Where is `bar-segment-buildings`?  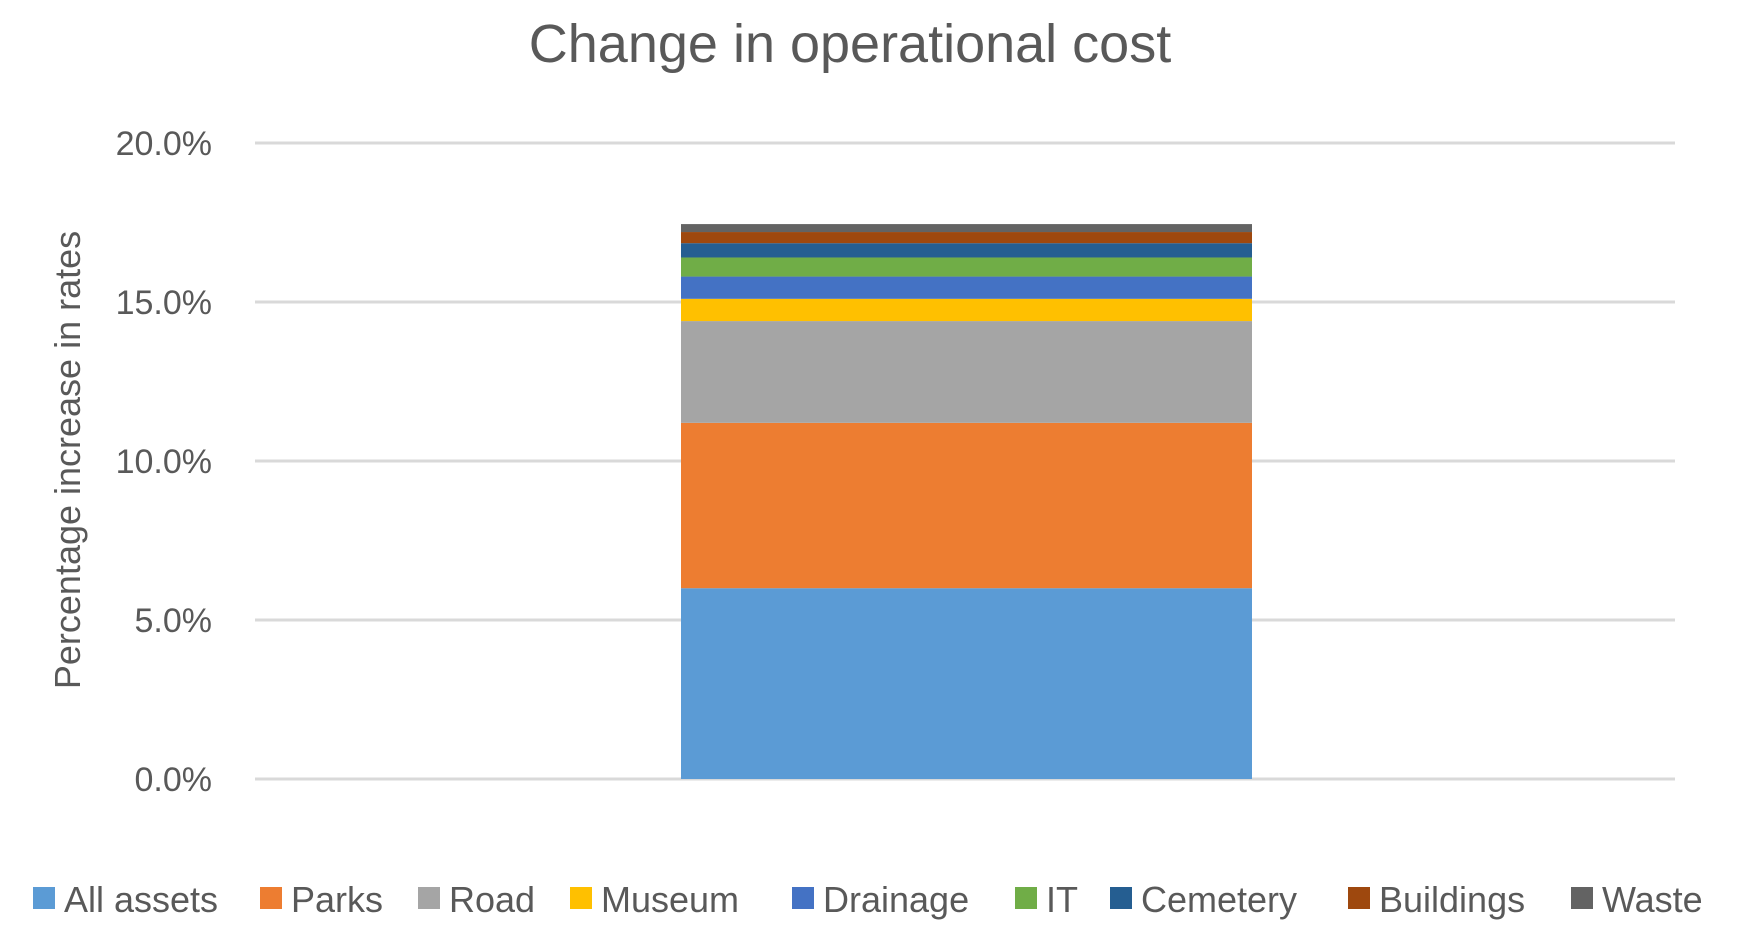
bar-segment-buildings is located at coordinates (966, 238).